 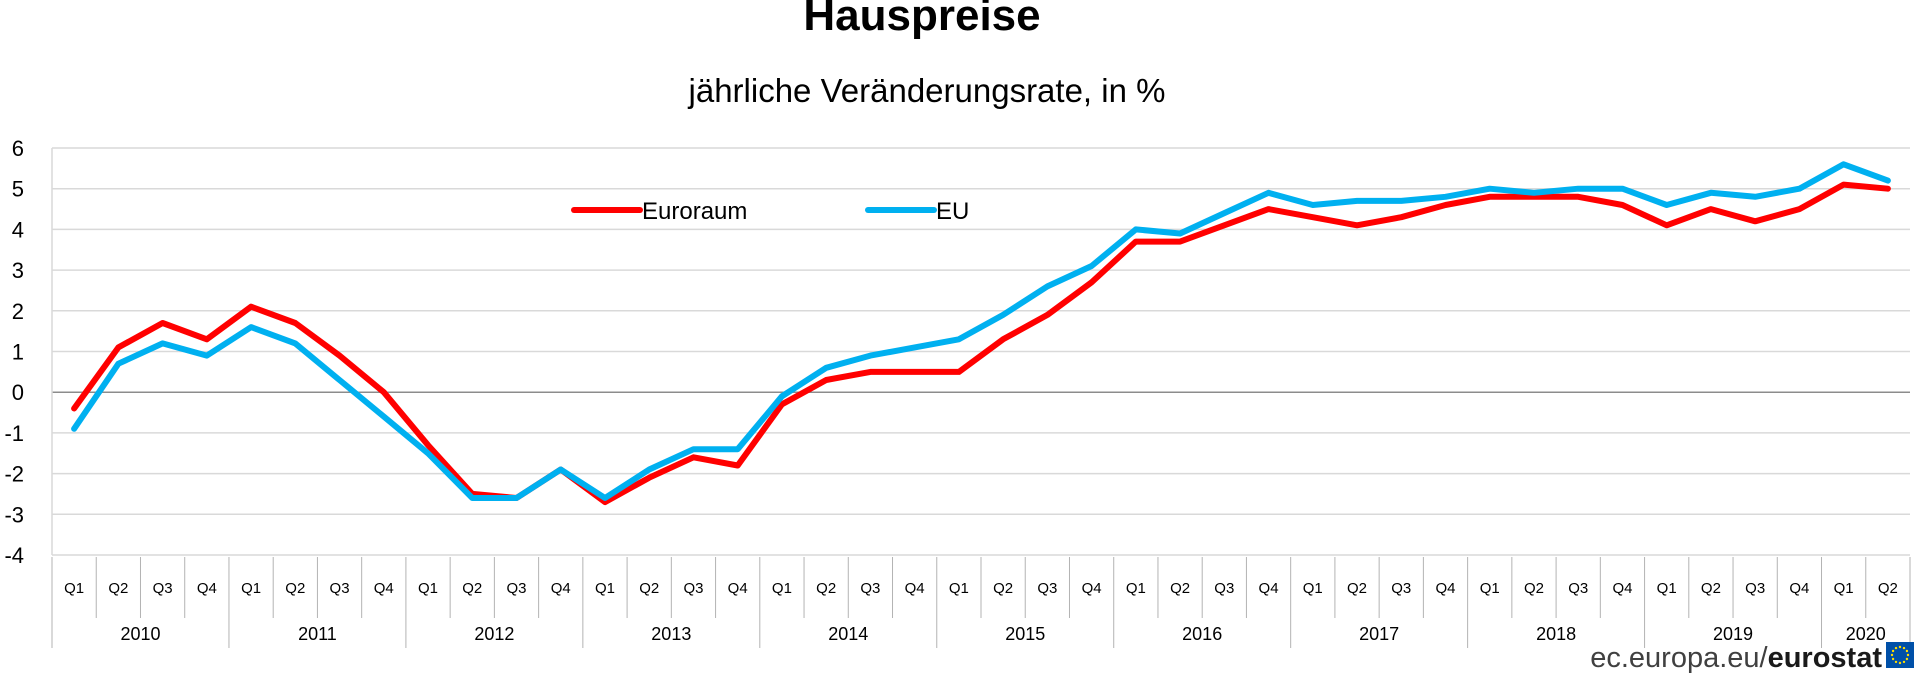 What do you see at coordinates (317, 634) in the screenshot?
I see `year-label: 2011` at bounding box center [317, 634].